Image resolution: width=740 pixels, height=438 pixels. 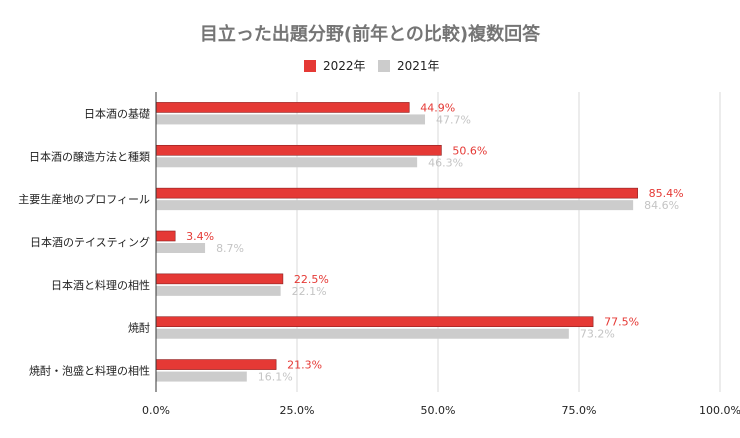 I want to click on category-label: 日本酒のテイスティング, so click(x=90, y=242).